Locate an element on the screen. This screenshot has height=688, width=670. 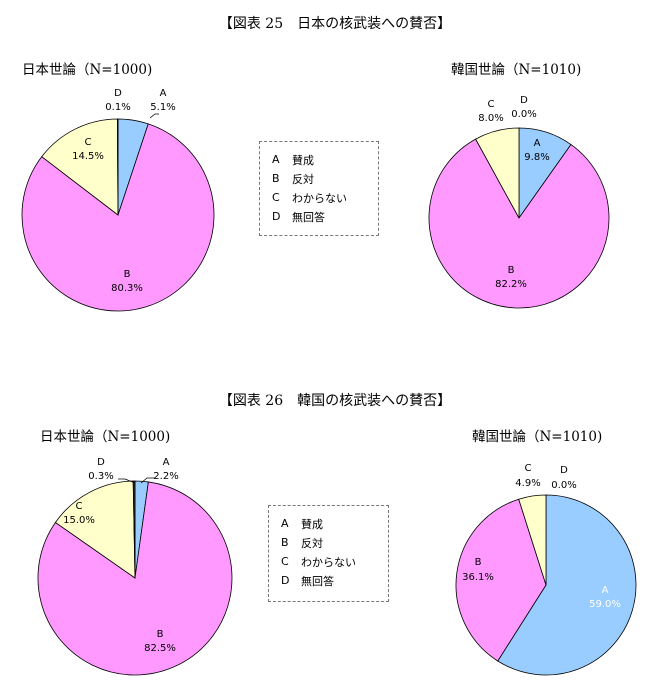
slice-value-c: 14.5% is located at coordinates (88, 156).